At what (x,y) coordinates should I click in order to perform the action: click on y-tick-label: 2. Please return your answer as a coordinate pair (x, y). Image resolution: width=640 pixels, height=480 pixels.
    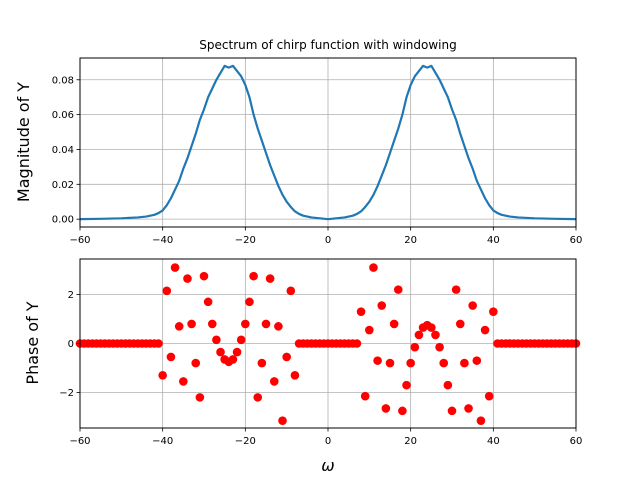
    Looking at the image, I should click on (71, 295).